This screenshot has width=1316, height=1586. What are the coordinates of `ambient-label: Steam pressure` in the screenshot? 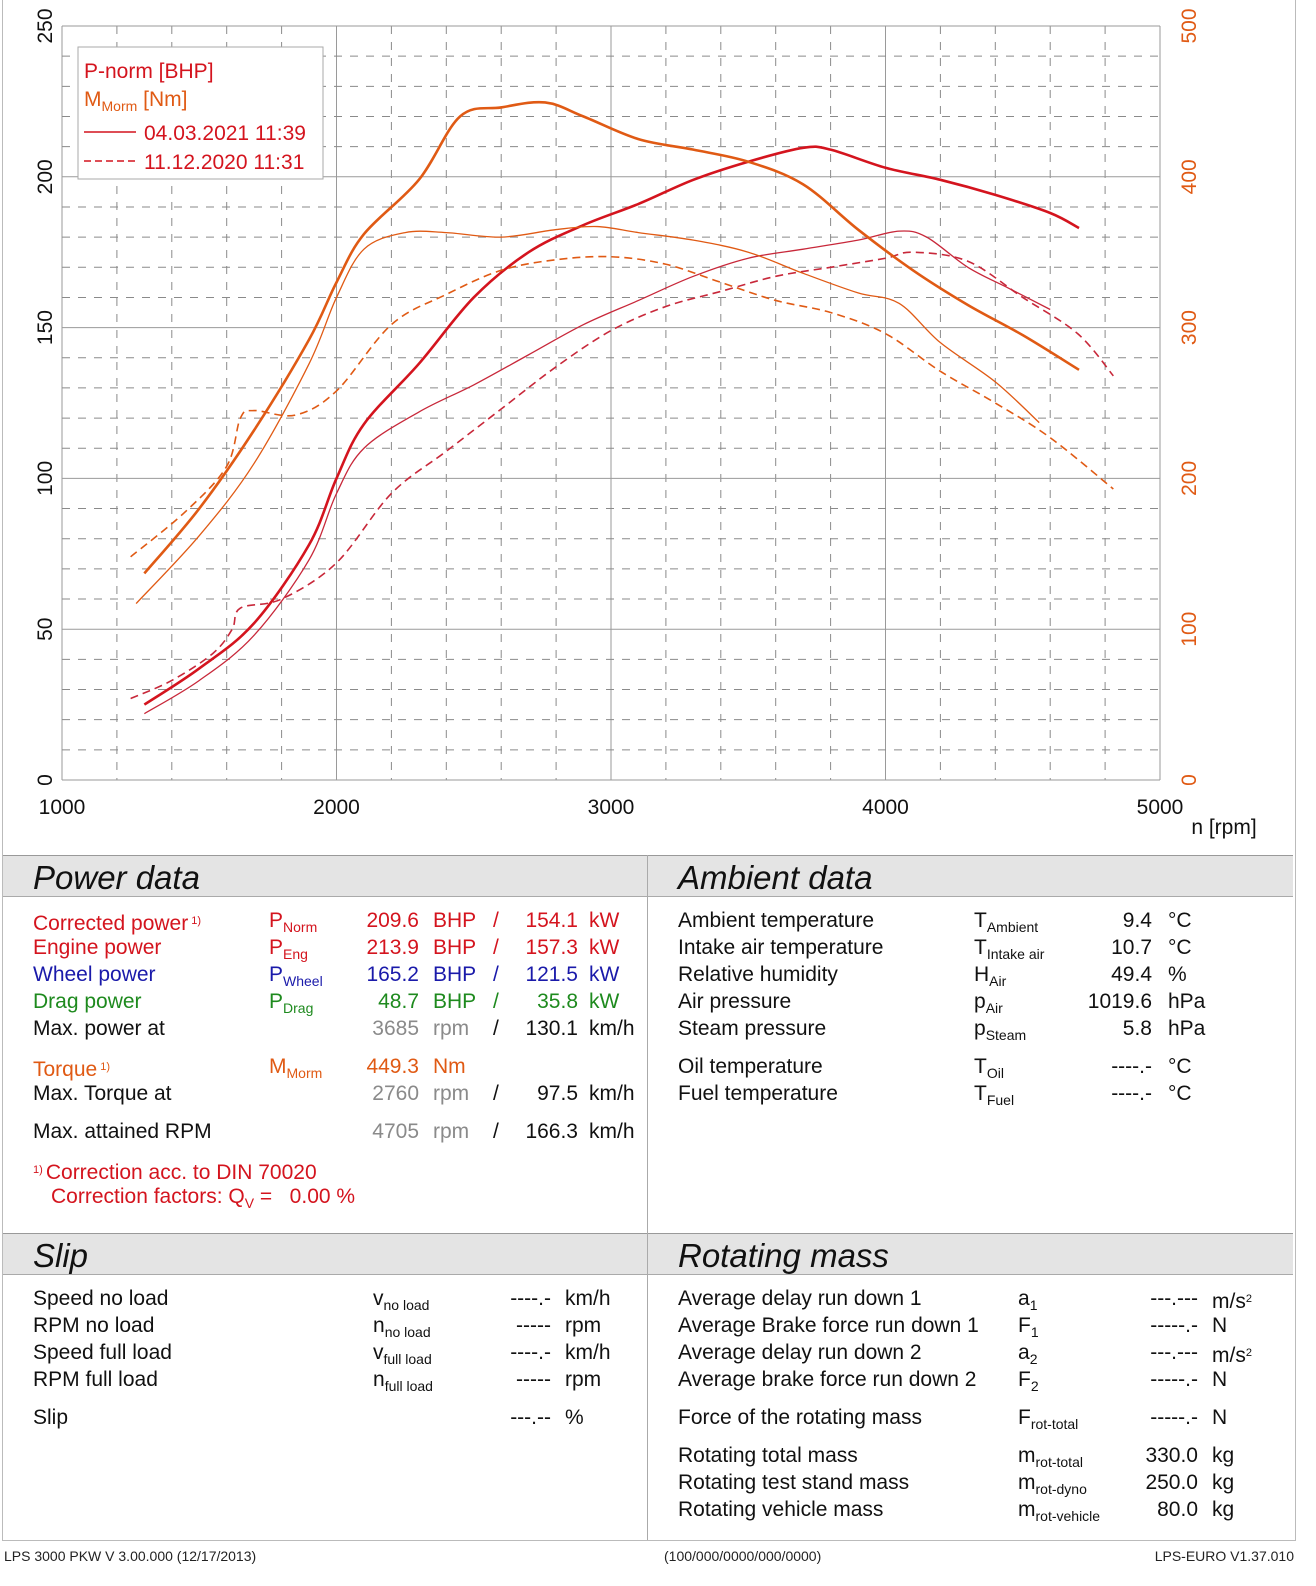 It's located at (752, 1028).